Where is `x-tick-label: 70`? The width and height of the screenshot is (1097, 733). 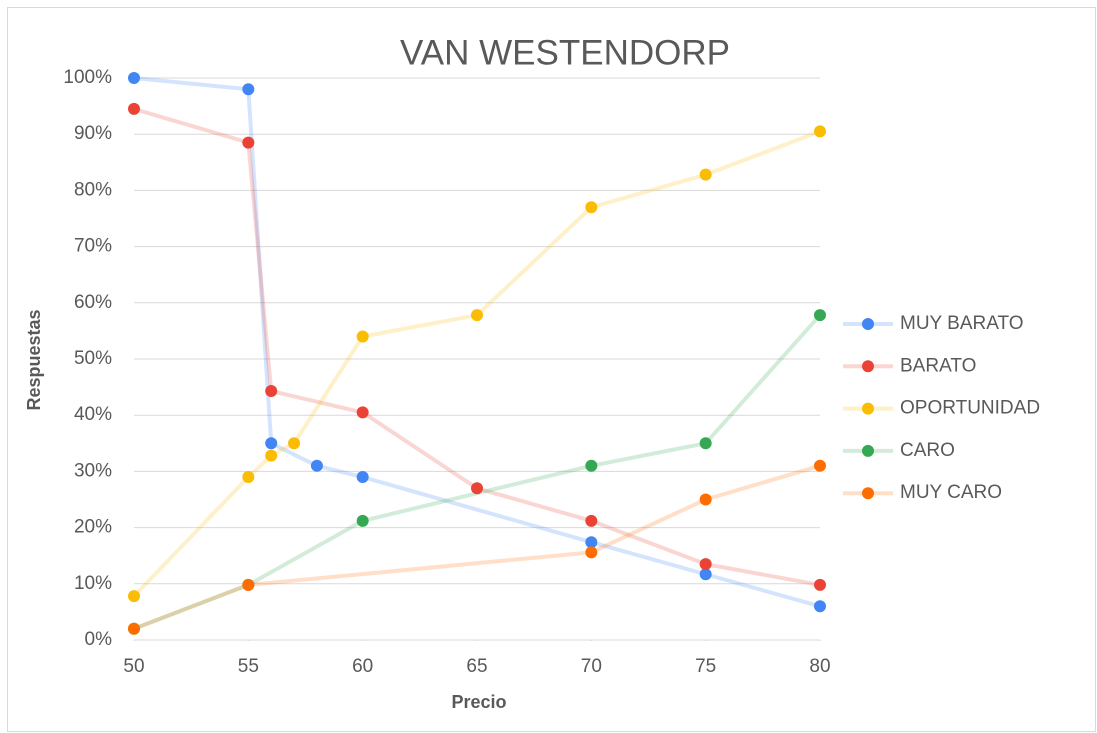 x-tick-label: 70 is located at coordinates (591, 666).